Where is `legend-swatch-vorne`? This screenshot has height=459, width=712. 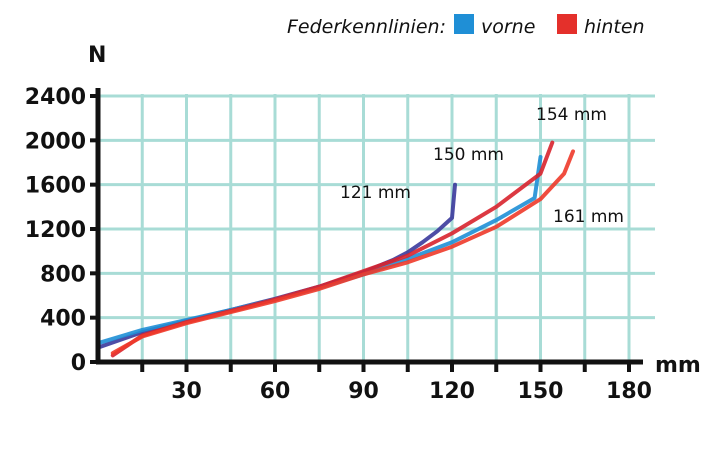 legend-swatch-vorne is located at coordinates (464, 24).